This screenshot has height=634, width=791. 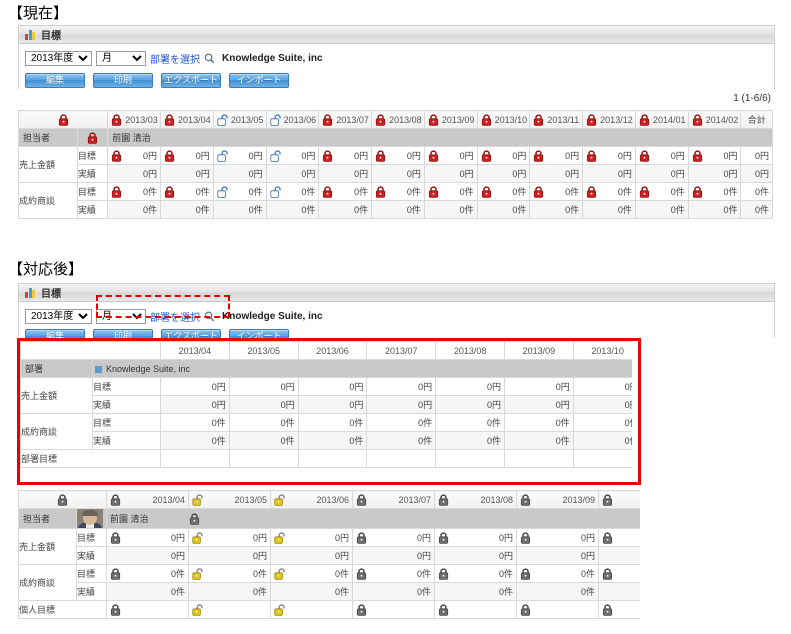 What do you see at coordinates (191, 80) in the screenshot?
I see `export-button: エクスポート` at bounding box center [191, 80].